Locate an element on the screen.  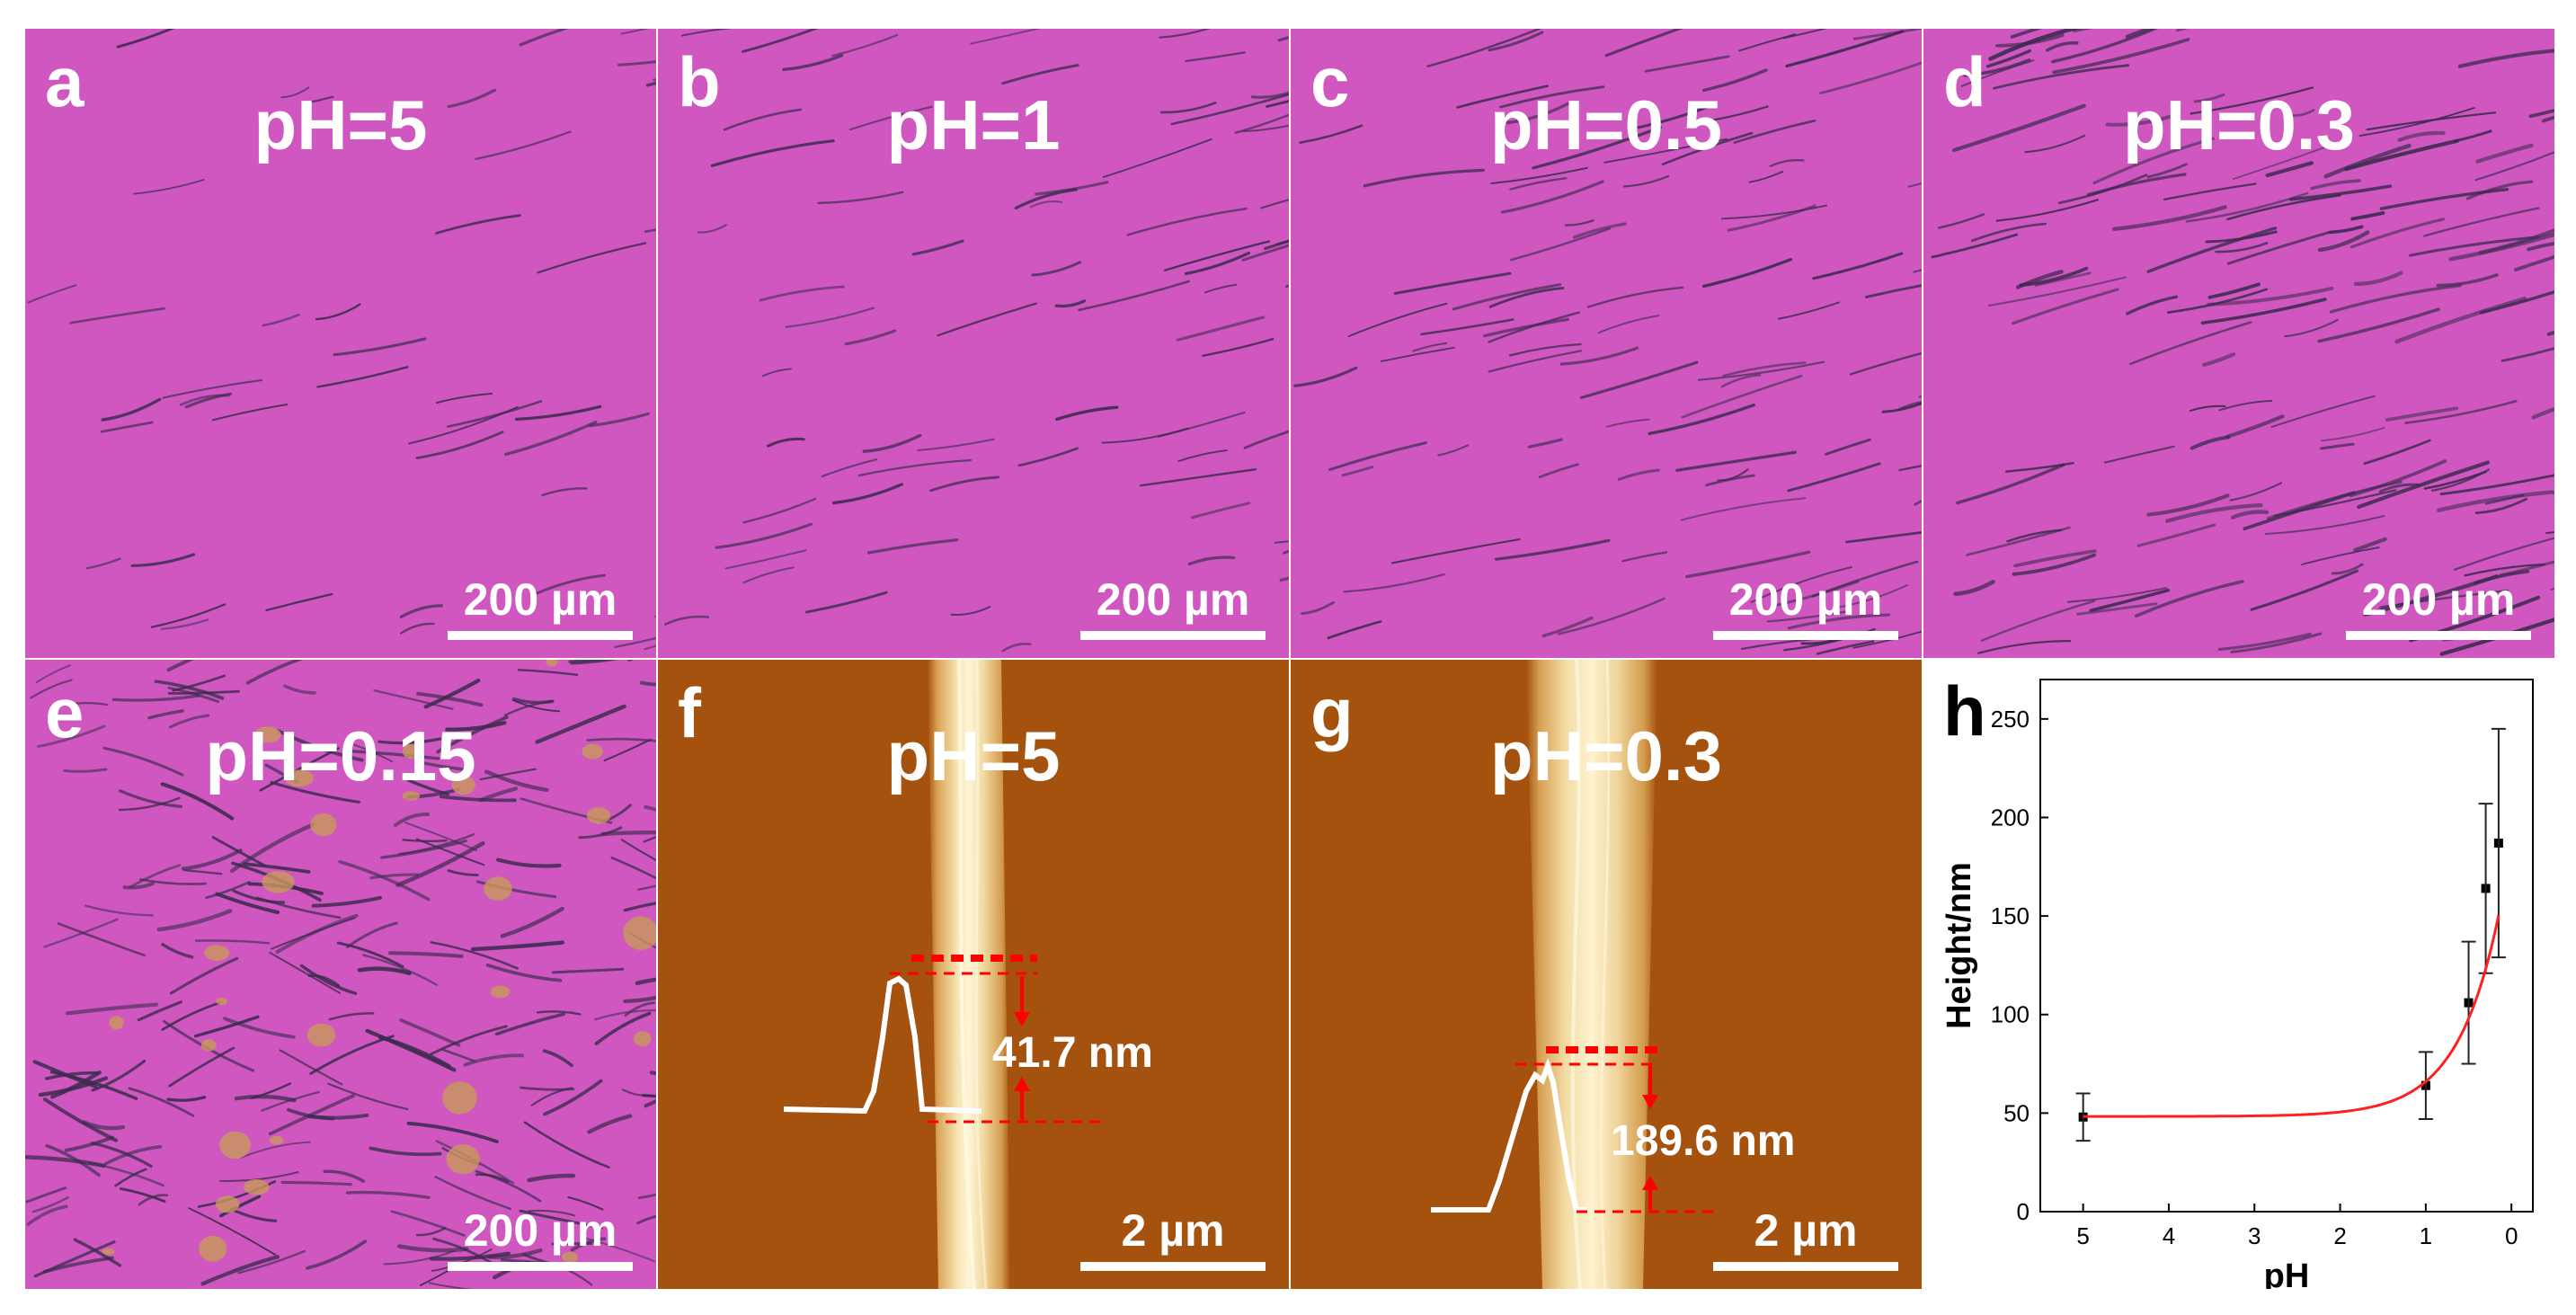
panel-letter: a is located at coordinates (64, 81).